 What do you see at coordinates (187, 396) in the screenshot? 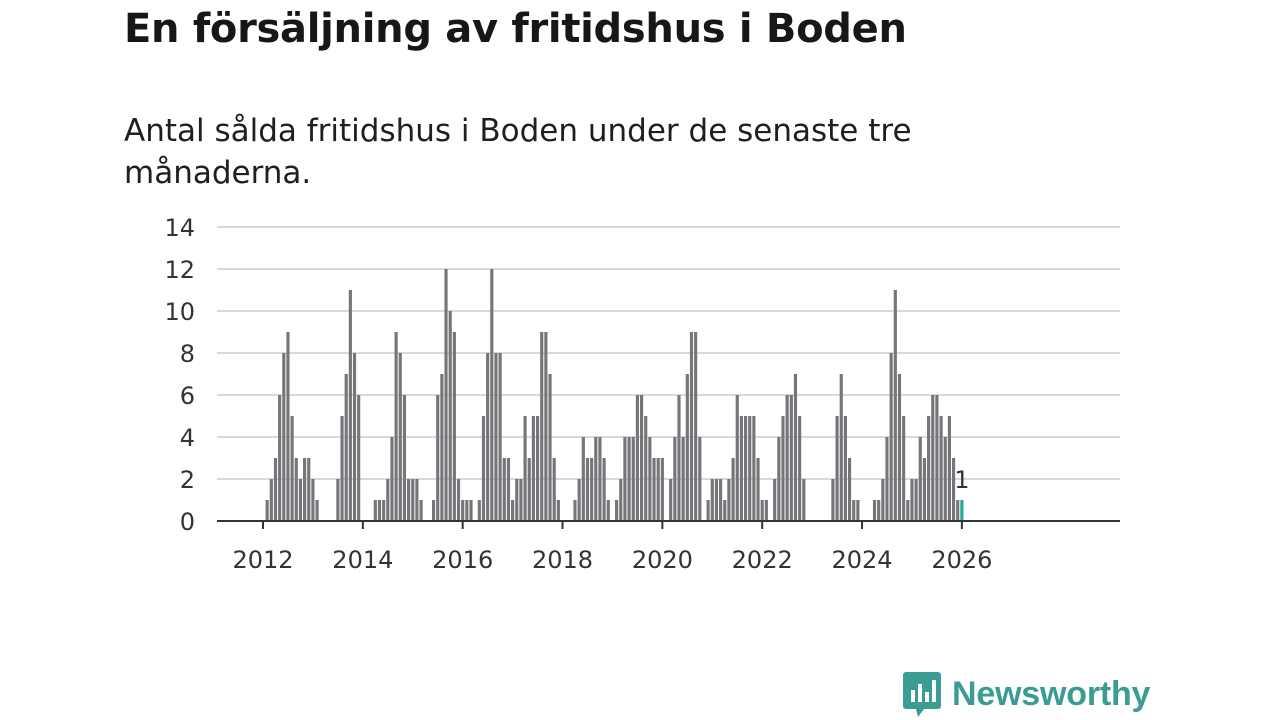
I see `y-tick-label: 6` at bounding box center [187, 396].